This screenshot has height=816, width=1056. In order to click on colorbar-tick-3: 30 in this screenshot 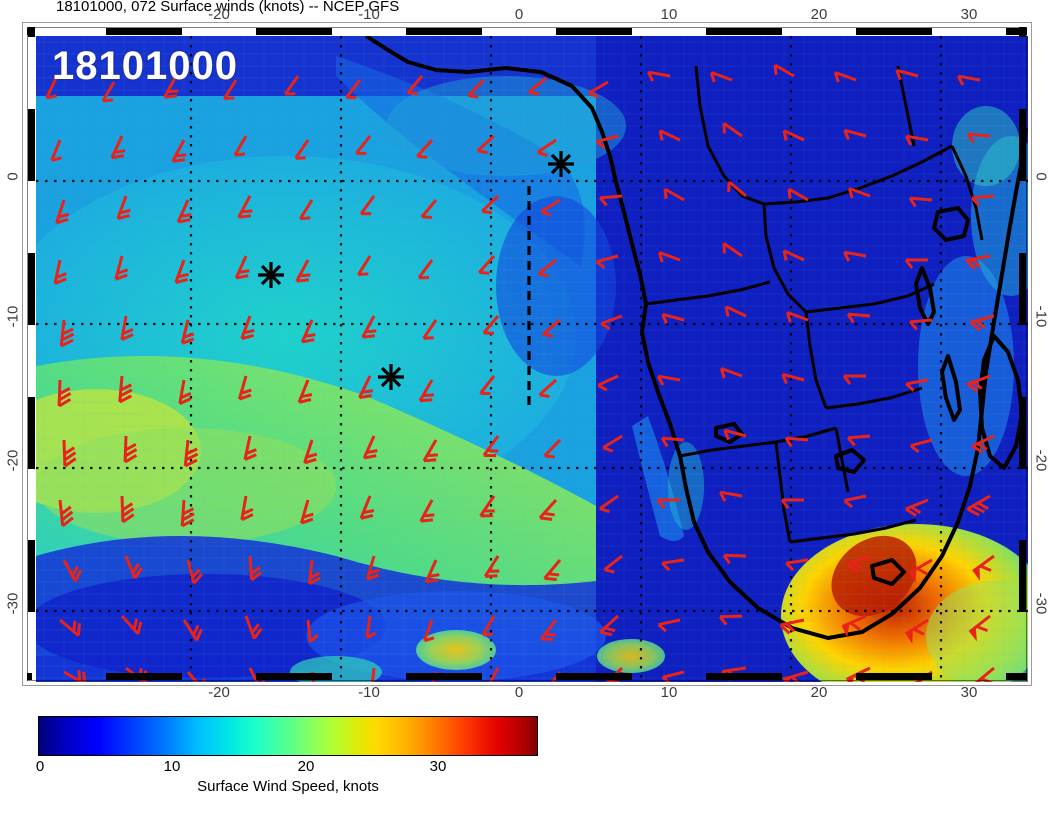, I will do `click(438, 766)`.